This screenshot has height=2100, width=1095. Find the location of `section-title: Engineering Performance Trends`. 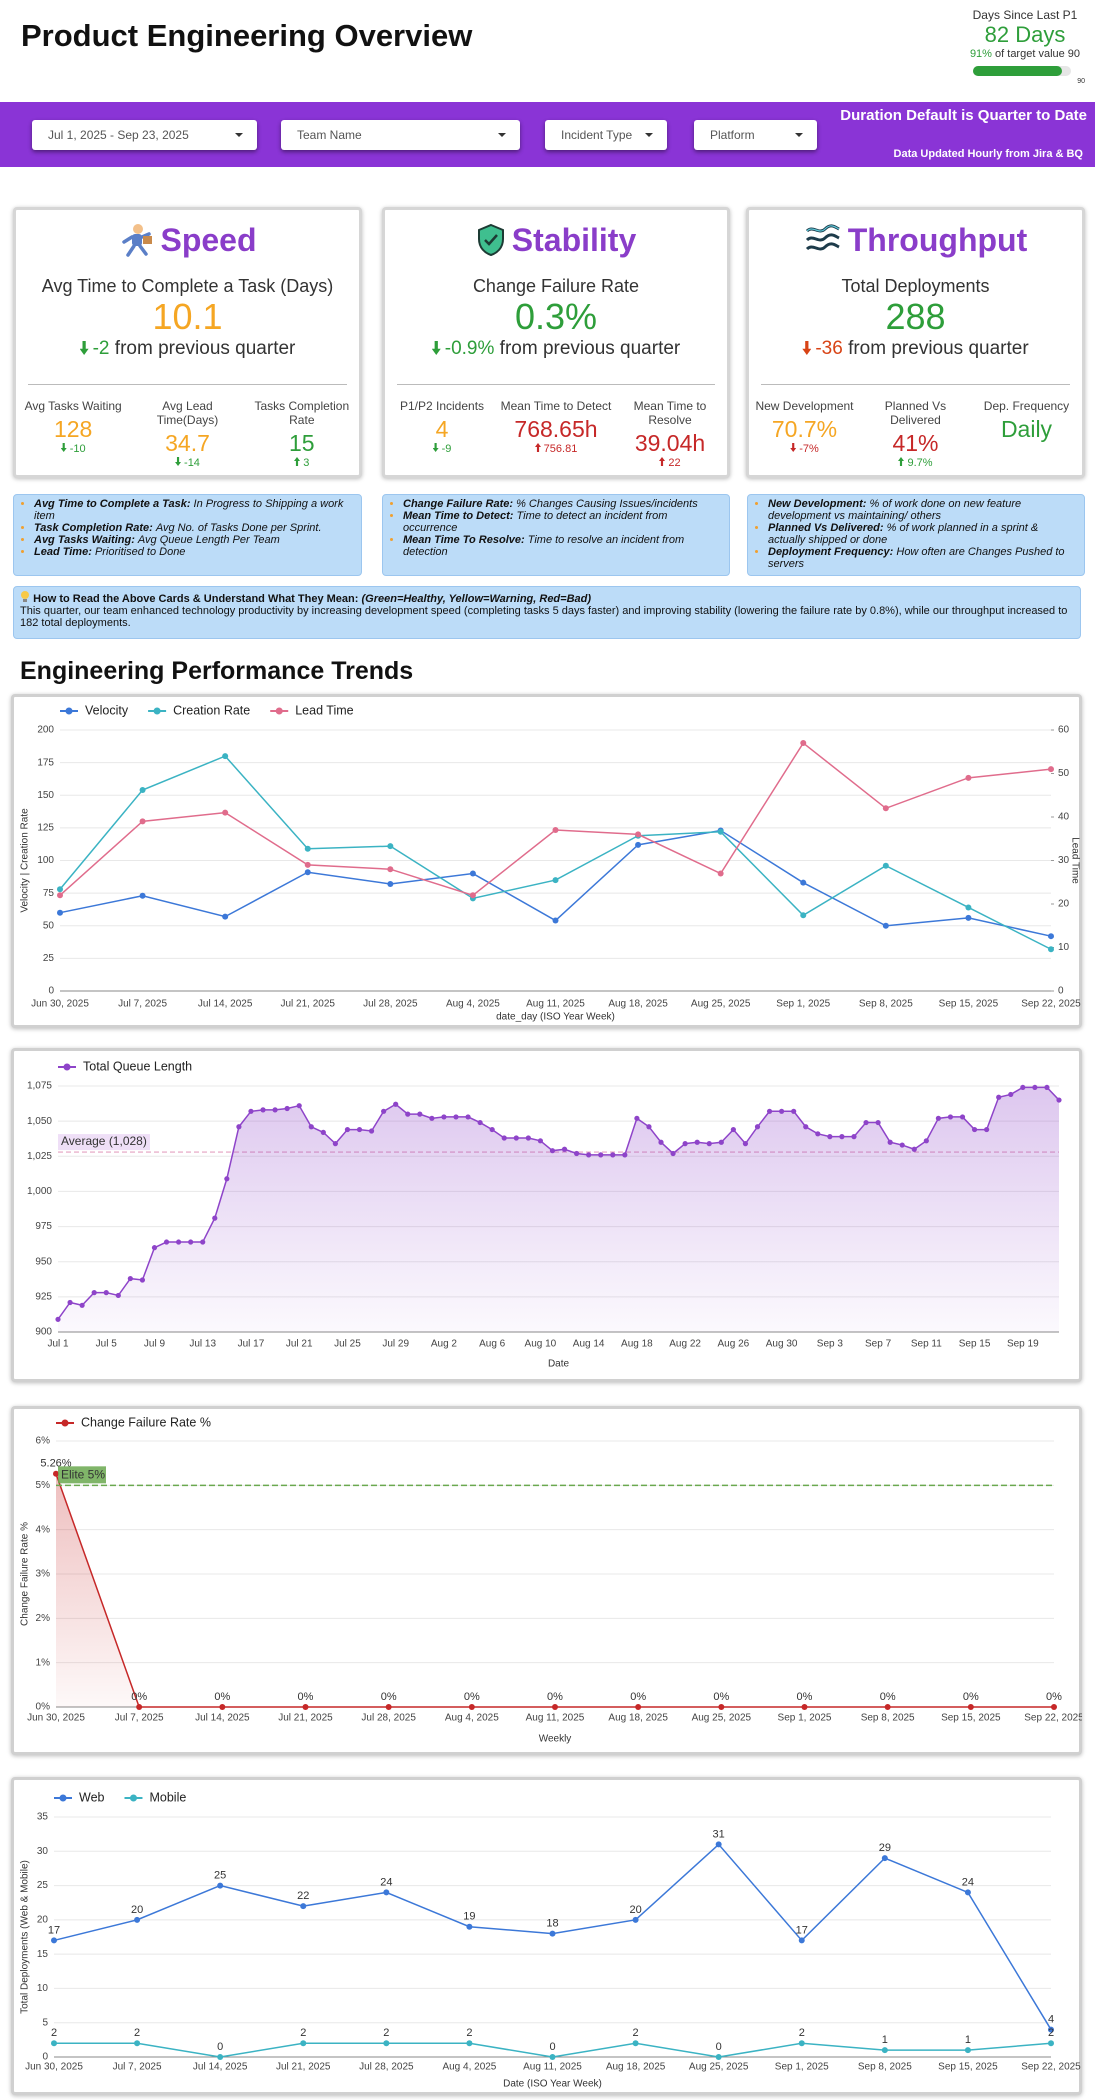

section-title: Engineering Performance Trends is located at coordinates (217, 671).